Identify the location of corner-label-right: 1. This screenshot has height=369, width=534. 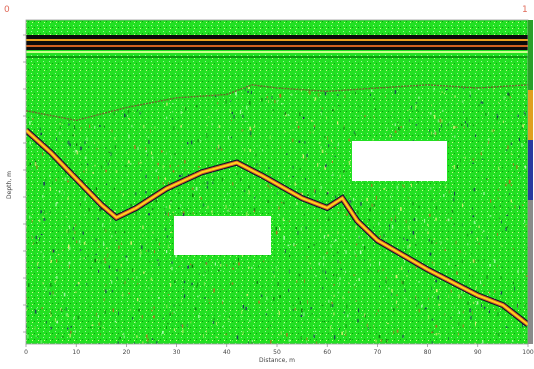
(525, 10).